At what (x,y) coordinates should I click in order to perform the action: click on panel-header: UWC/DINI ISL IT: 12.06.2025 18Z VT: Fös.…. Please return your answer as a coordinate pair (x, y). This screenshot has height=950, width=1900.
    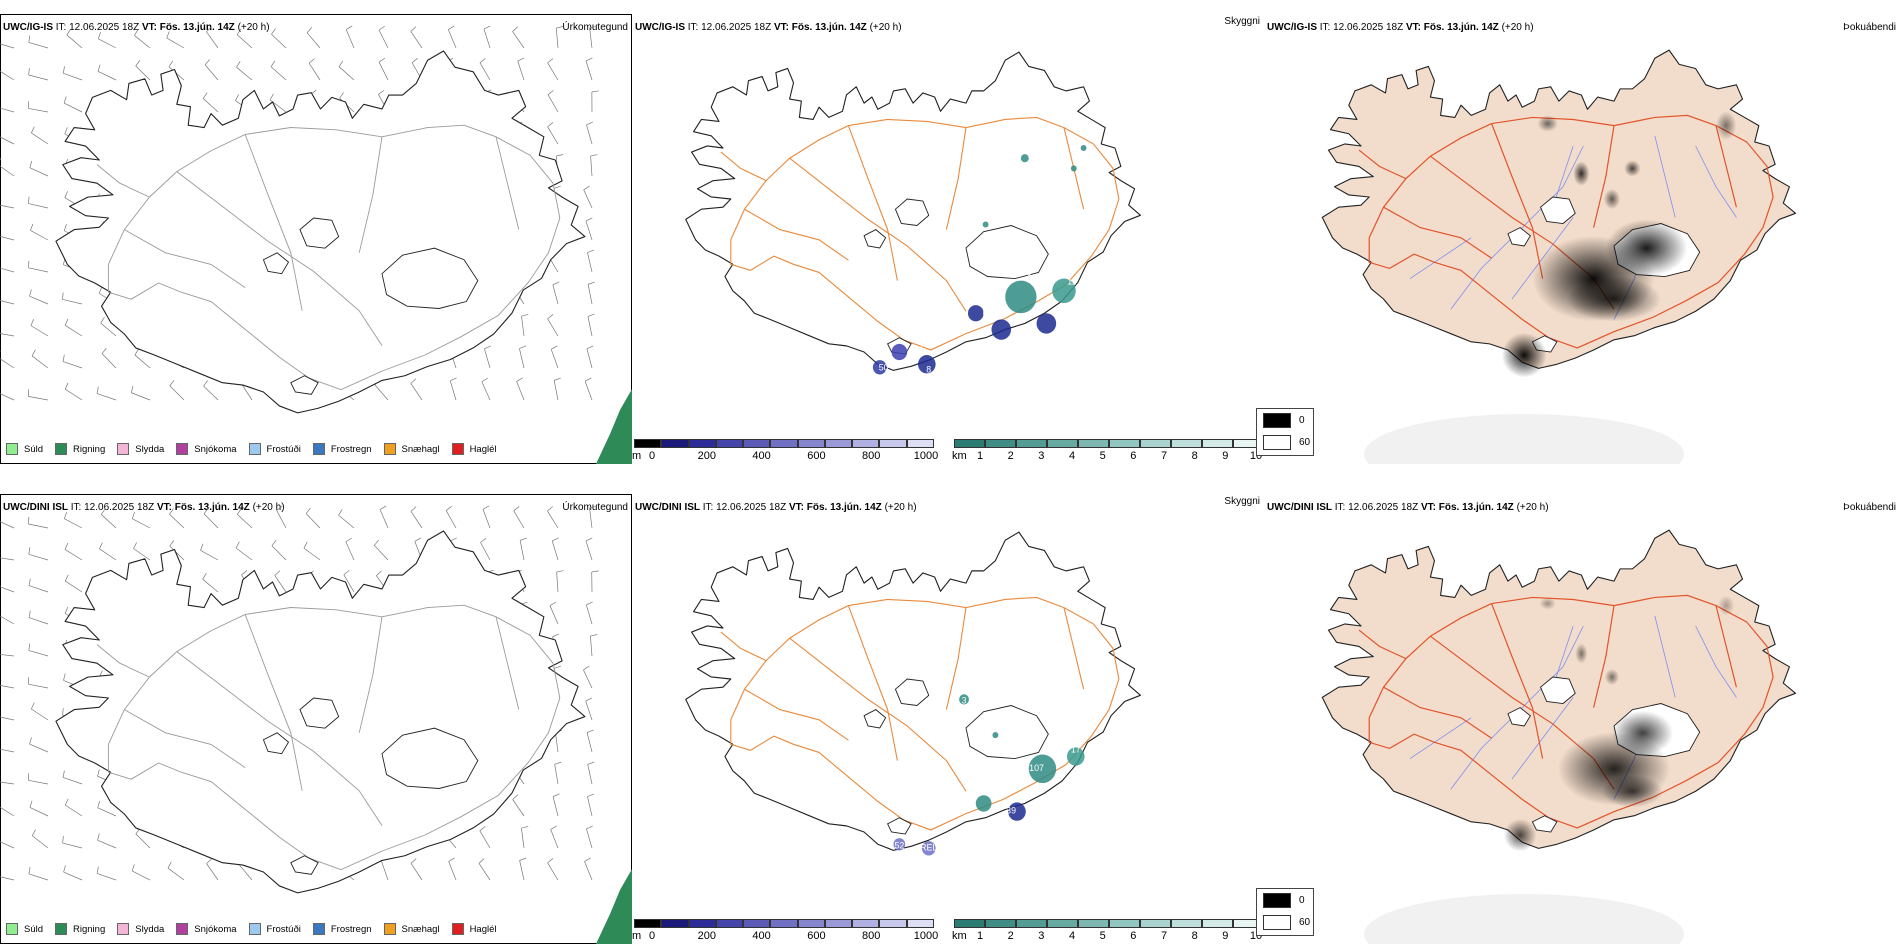
    Looking at the image, I should click on (316, 510).